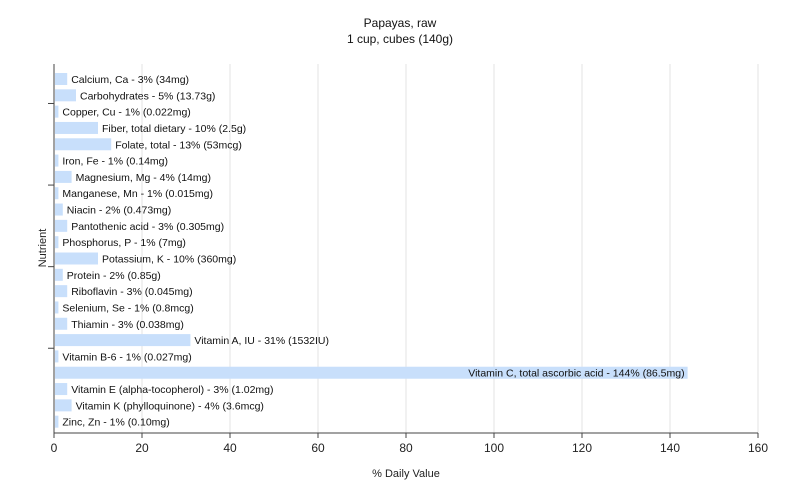  Describe the element at coordinates (169, 260) in the screenshot. I see `bar-label: Potassium, K - 10% (360mg)` at that location.